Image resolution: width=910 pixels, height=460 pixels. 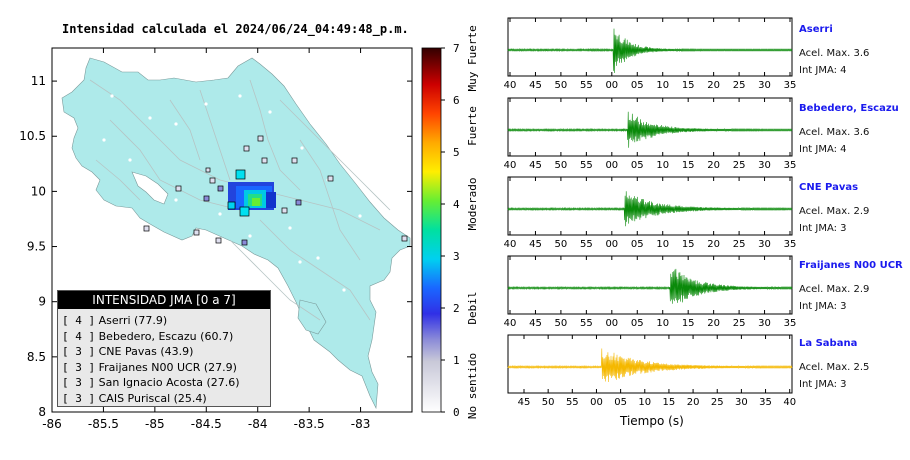 What do you see at coordinates (361, 424) in the screenshot?
I see `x-tick-label: -83` at bounding box center [361, 424].